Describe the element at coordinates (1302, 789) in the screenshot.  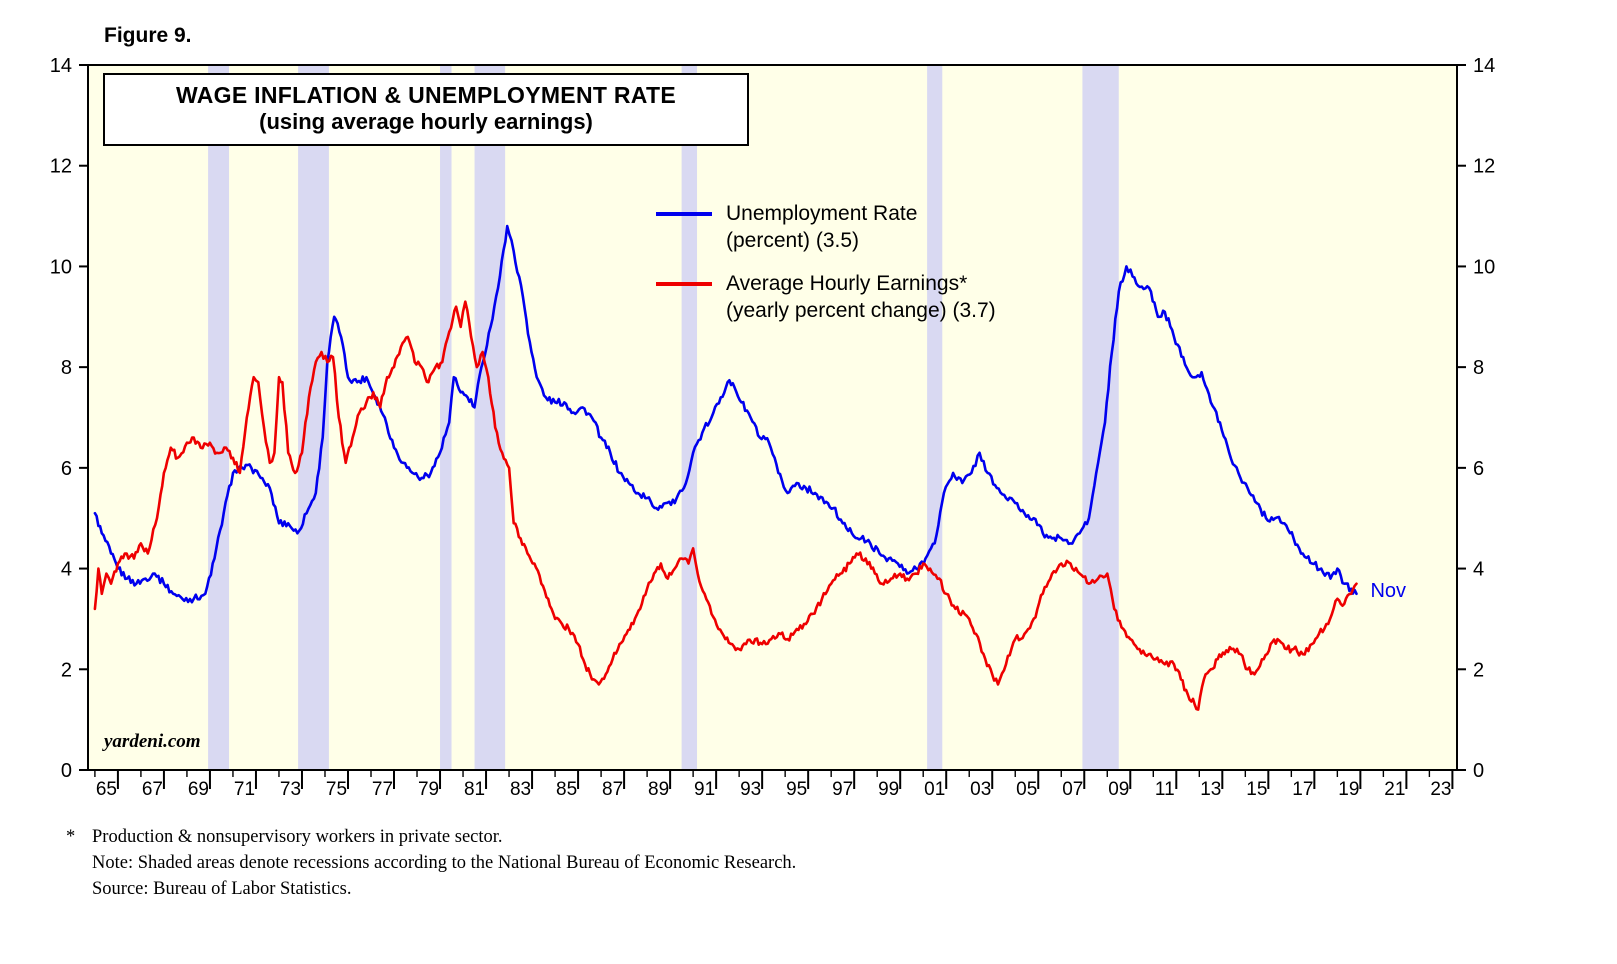
I see `x-tick-label: 17` at that location.